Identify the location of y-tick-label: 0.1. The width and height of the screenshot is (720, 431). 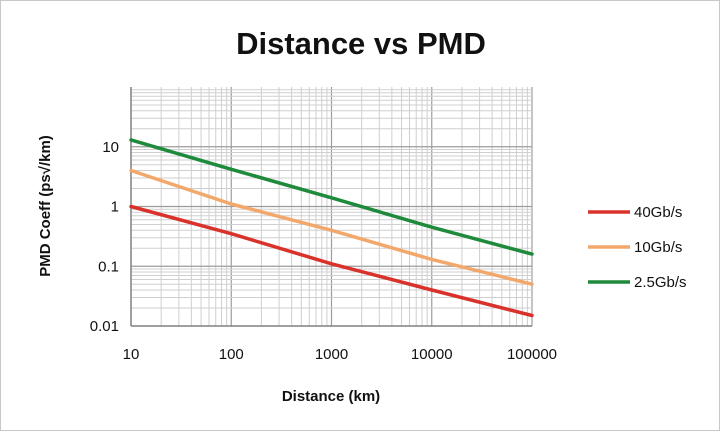
(108, 266).